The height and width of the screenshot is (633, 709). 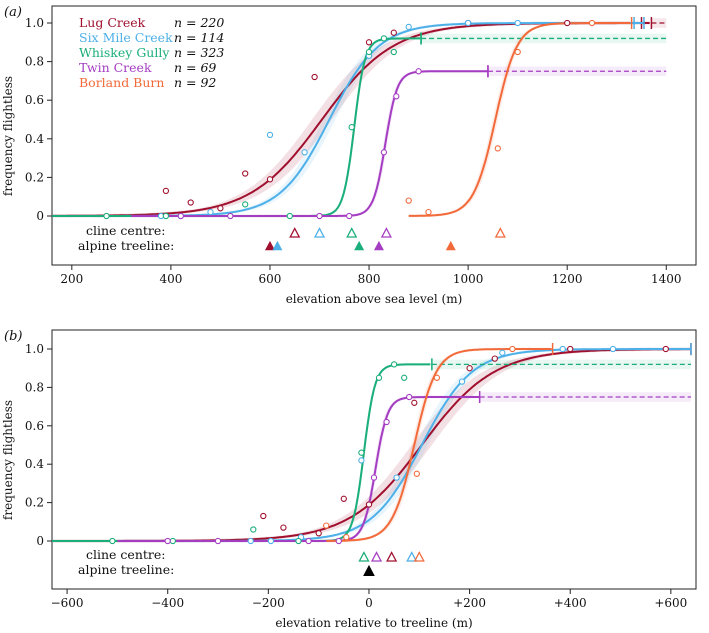 I want to click on x-tick-label-a-6: 1400, so click(x=666, y=279).